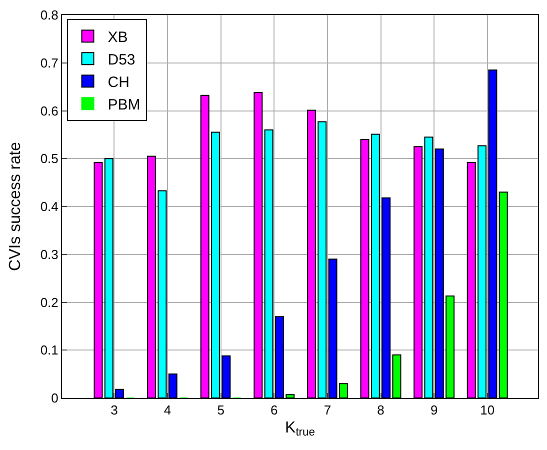 This screenshot has height=450, width=547. I want to click on x-tick-label: 4, so click(168, 410).